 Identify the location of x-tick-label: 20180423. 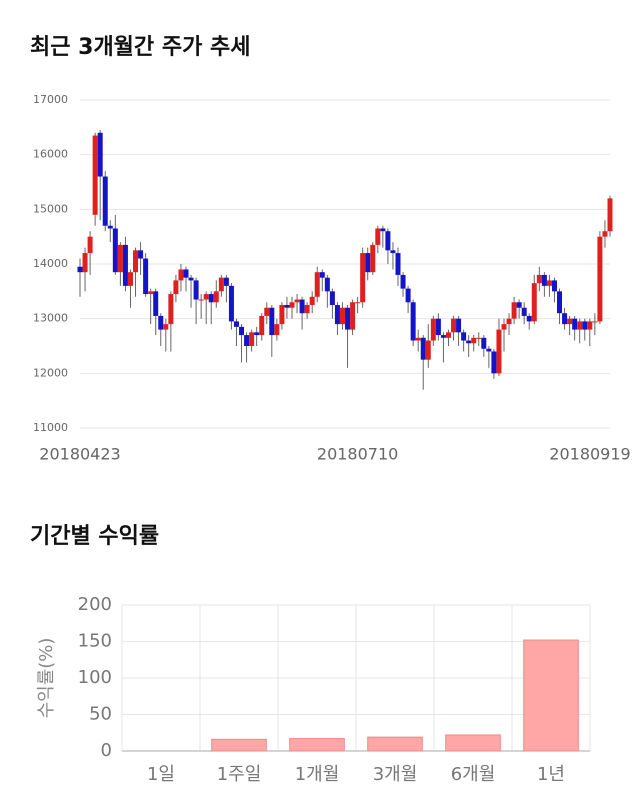
(79, 454).